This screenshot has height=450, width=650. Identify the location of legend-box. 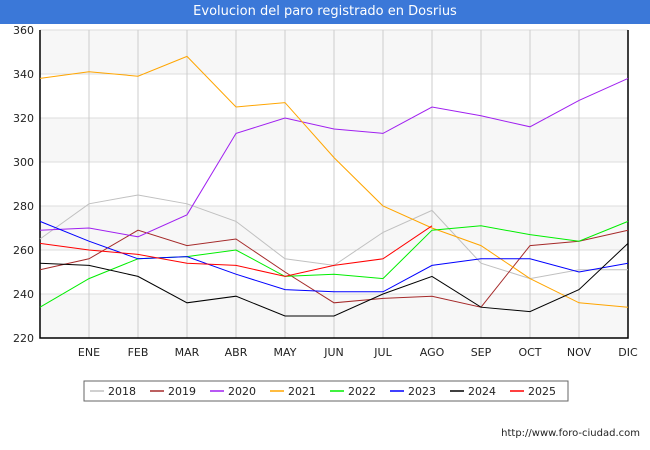
(326, 391).